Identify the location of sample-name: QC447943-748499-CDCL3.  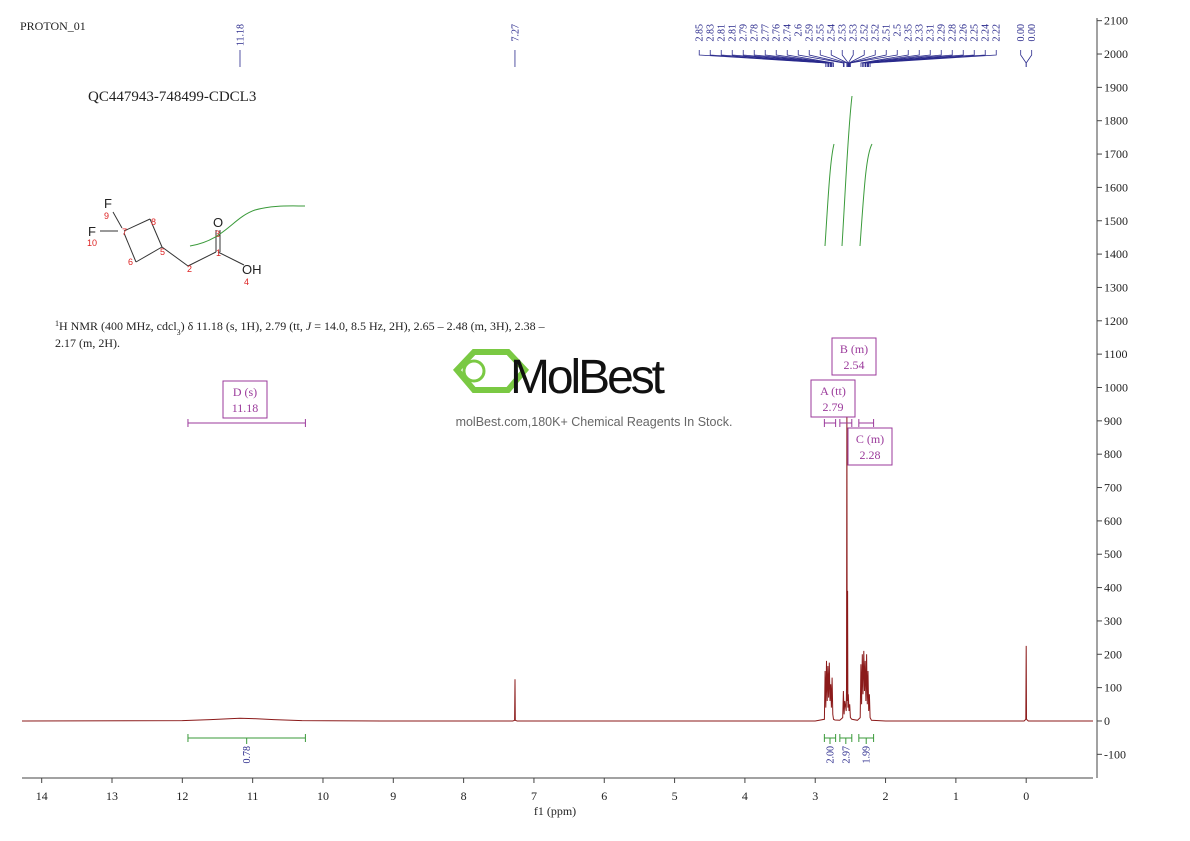
(172, 97).